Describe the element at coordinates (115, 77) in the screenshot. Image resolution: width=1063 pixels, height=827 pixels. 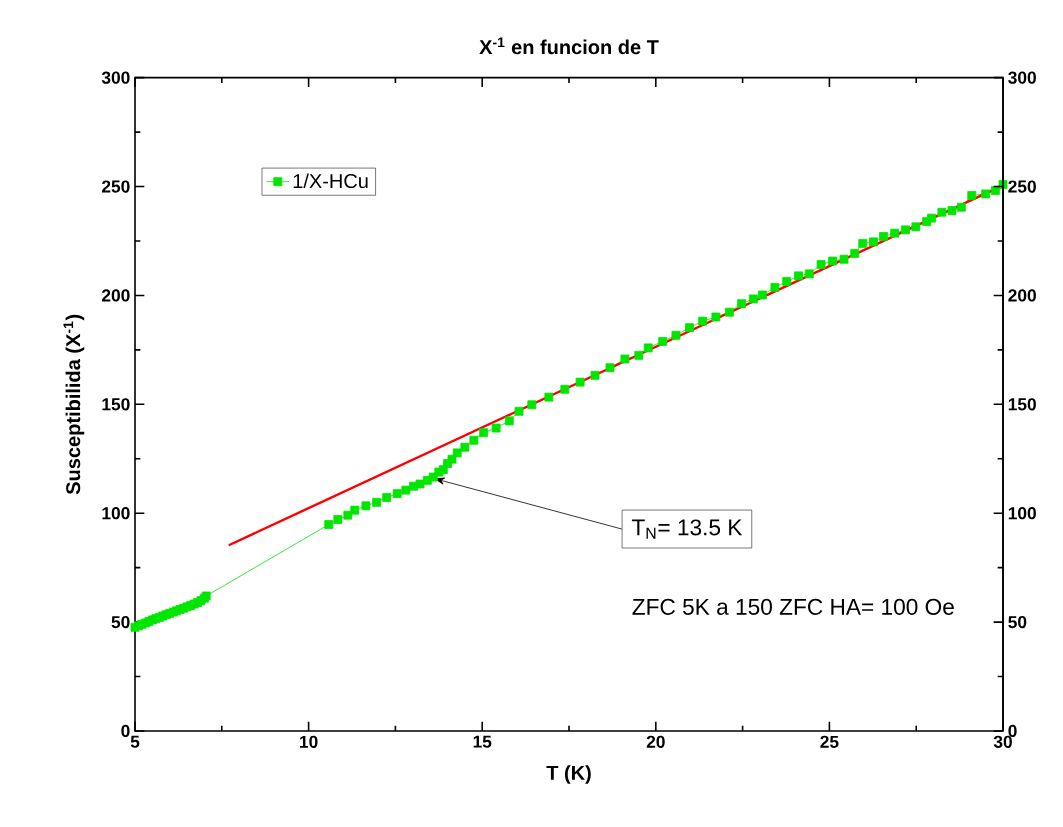
I see `y-tick-label: 300` at that location.